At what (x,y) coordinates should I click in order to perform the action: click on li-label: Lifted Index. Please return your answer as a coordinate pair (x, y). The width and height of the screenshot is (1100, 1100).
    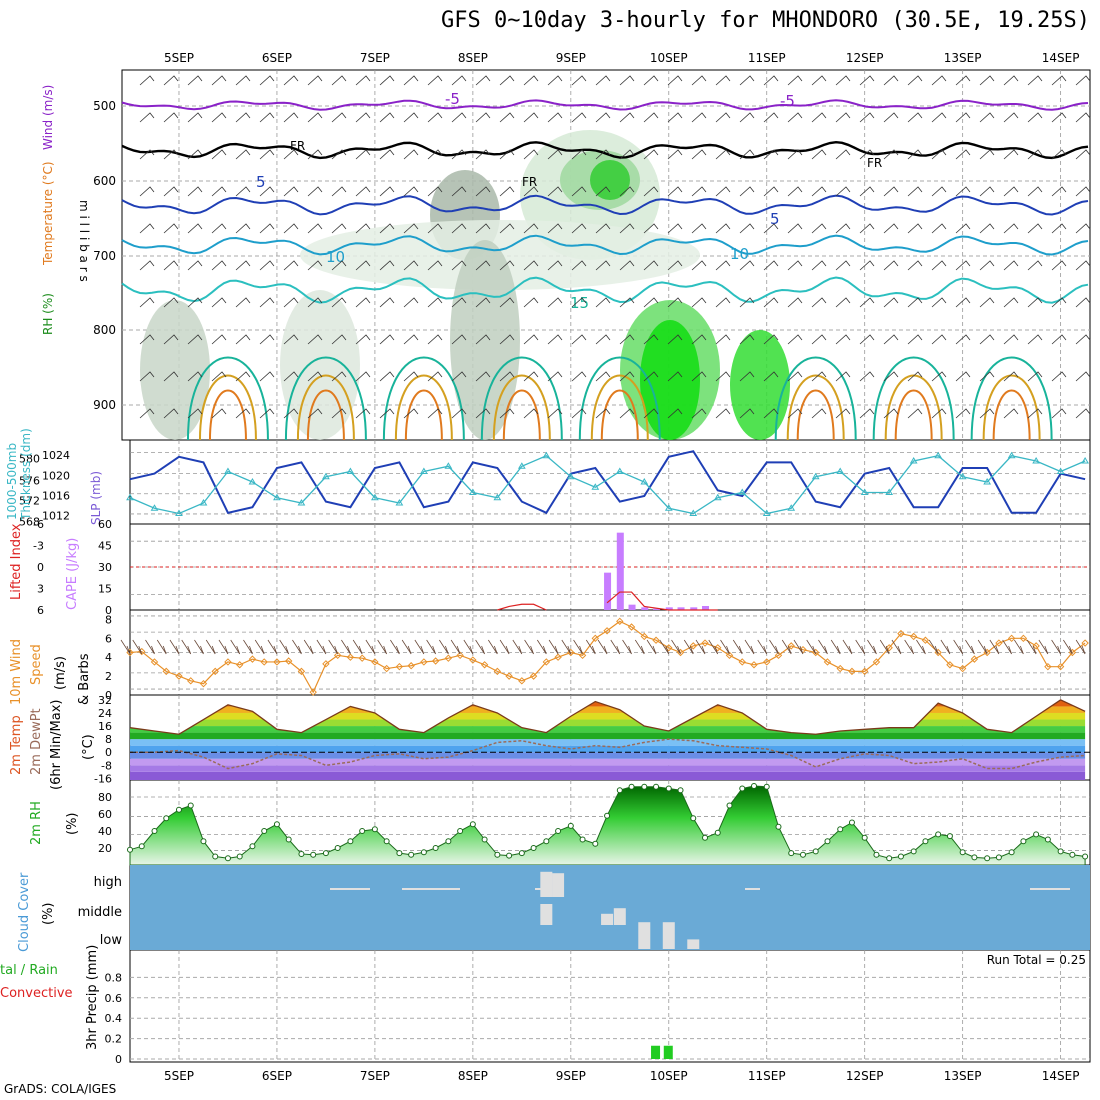
    Looking at the image, I should click on (16, 561).